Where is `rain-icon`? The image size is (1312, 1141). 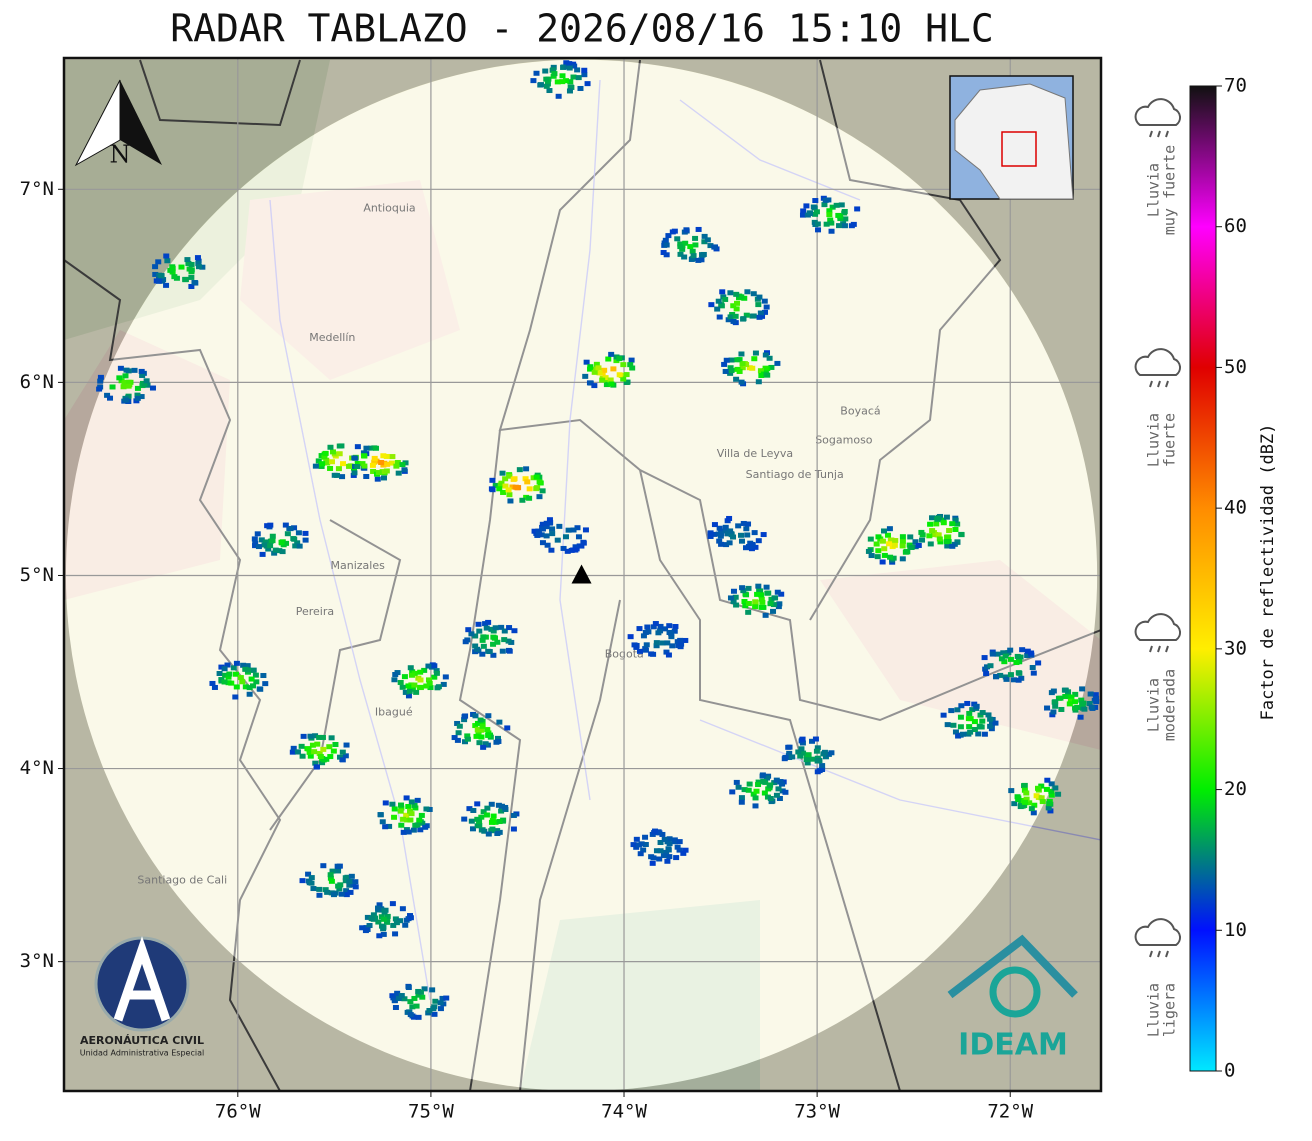
rain-icon is located at coordinates (1157, 627).